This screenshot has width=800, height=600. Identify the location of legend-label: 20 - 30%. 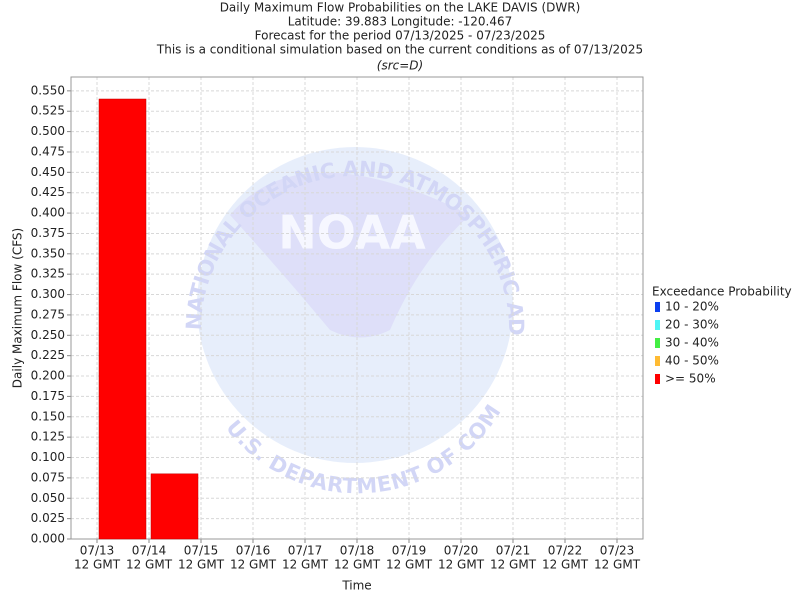
(692, 325).